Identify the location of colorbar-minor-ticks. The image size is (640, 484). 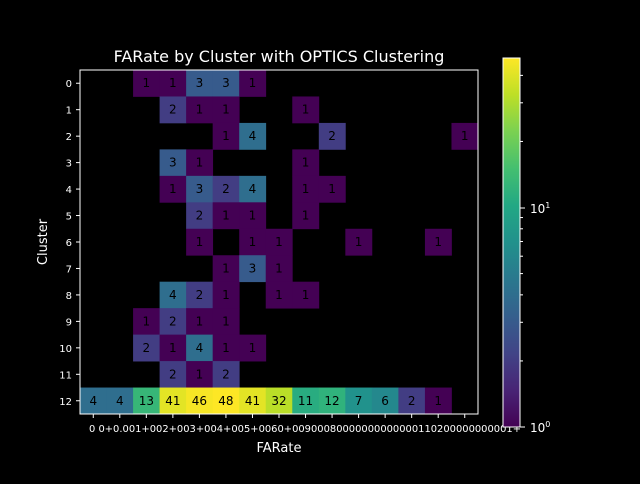
(521, 218).